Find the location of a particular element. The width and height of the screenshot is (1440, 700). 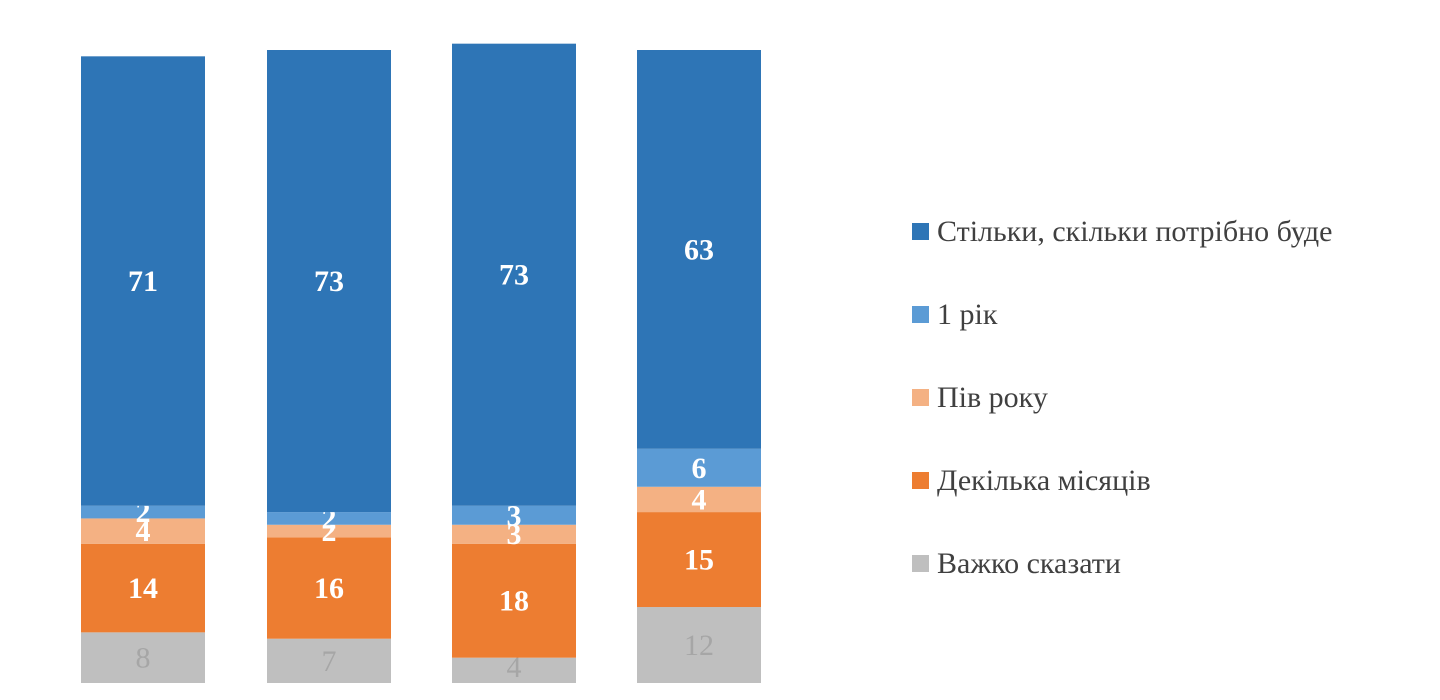

data-label-2-series-1: 7 is located at coordinates (329, 661).